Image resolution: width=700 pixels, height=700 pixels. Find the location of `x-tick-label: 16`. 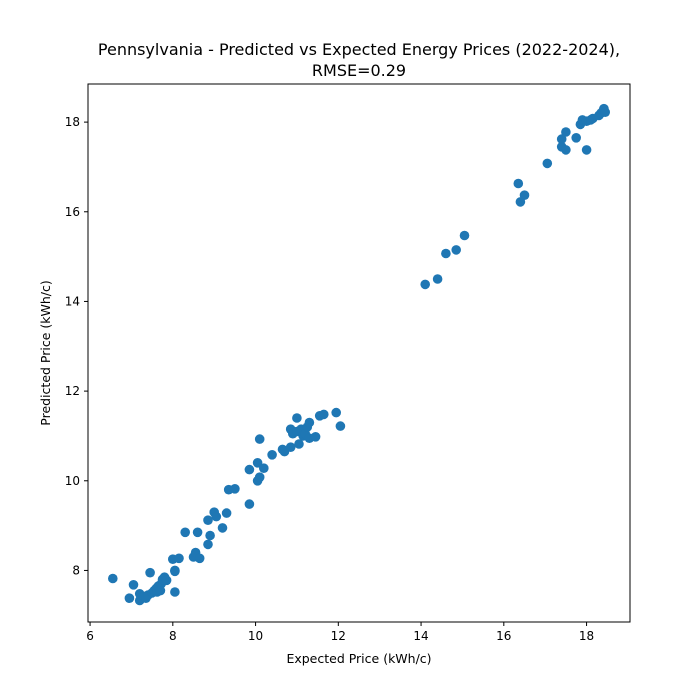

x-tick-label: 16 is located at coordinates (503, 636).